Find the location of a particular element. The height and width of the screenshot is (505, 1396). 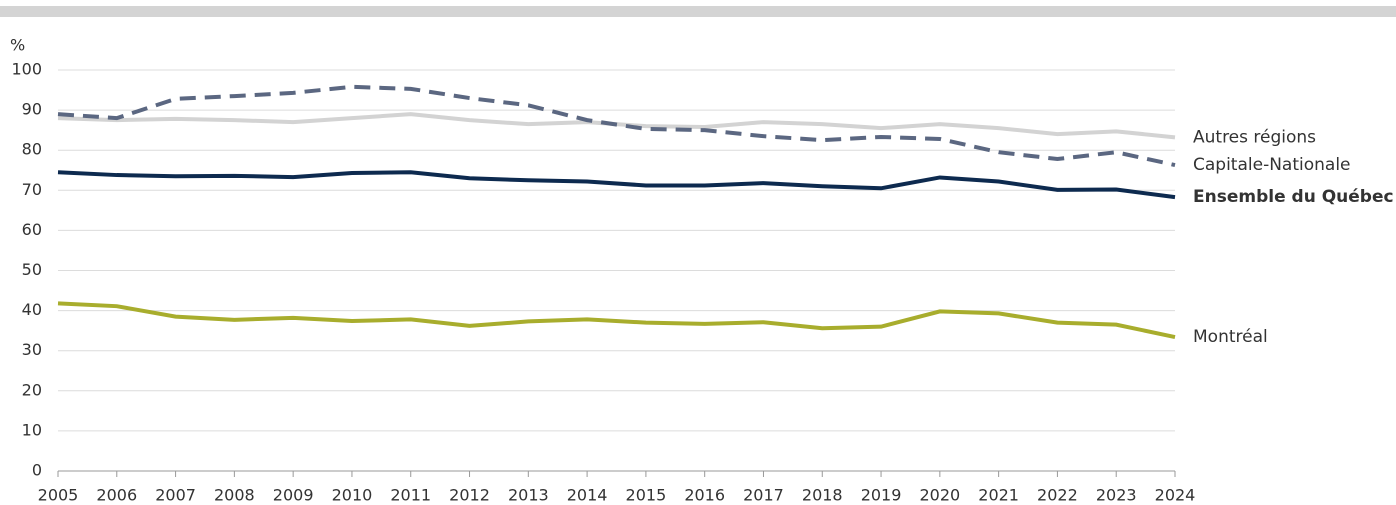

y-tick-label: 0 is located at coordinates (37, 470).